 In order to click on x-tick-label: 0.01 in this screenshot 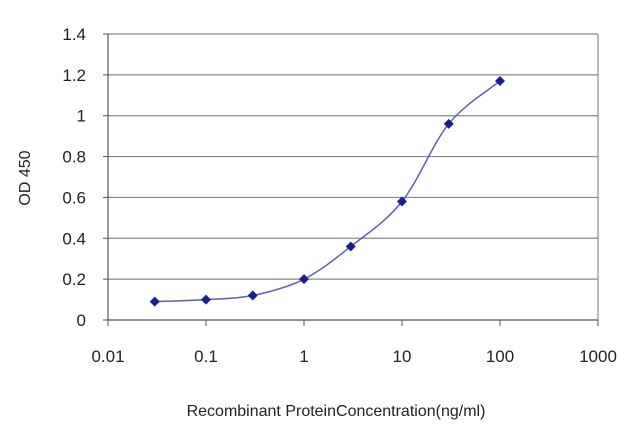, I will do `click(107, 356)`.